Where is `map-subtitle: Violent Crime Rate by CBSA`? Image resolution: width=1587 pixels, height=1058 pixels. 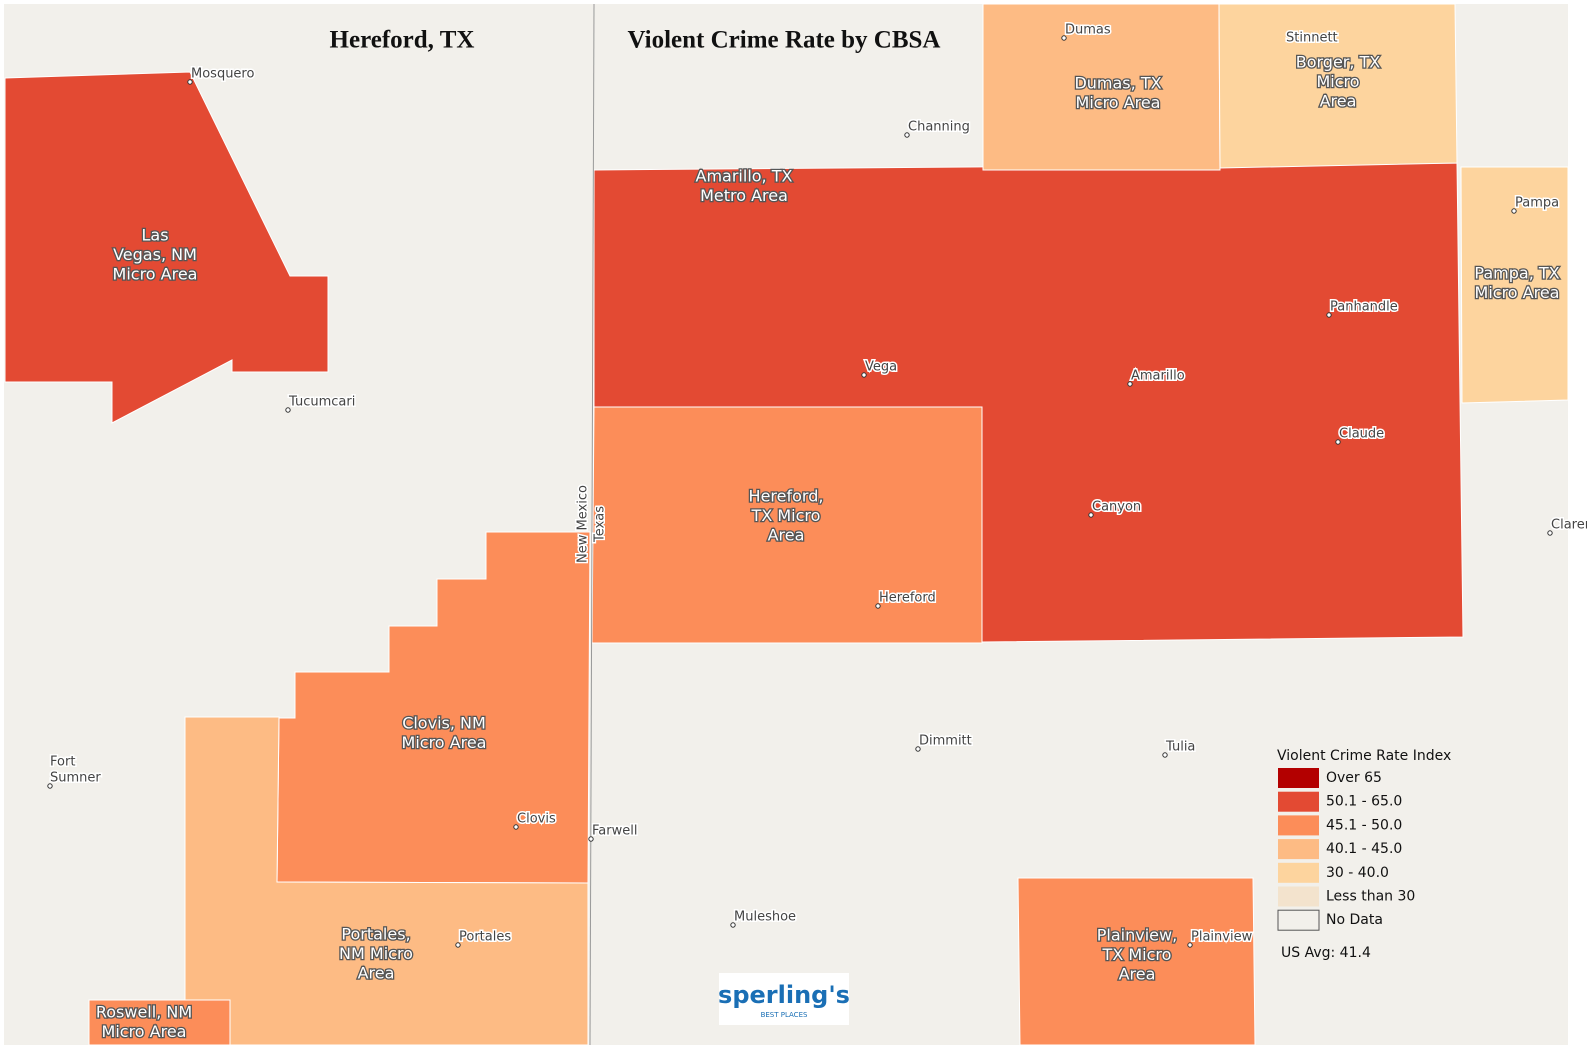 map-subtitle: Violent Crime Rate by CBSA is located at coordinates (784, 40).